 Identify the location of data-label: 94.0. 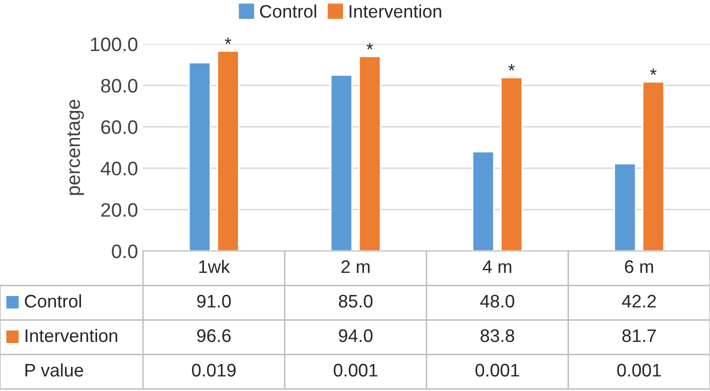
(355, 335).